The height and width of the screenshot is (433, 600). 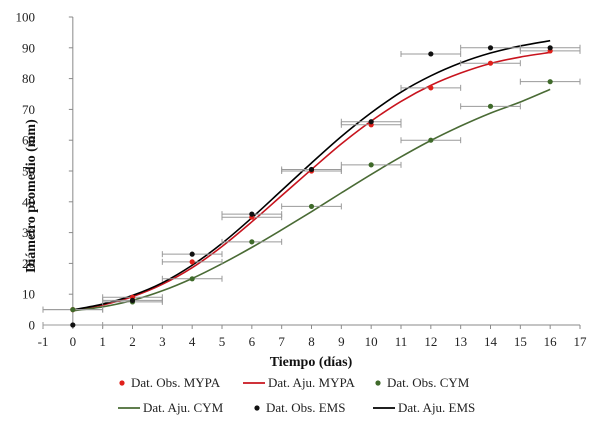 What do you see at coordinates (252, 341) in the screenshot?
I see `x-tick-label: 6` at bounding box center [252, 341].